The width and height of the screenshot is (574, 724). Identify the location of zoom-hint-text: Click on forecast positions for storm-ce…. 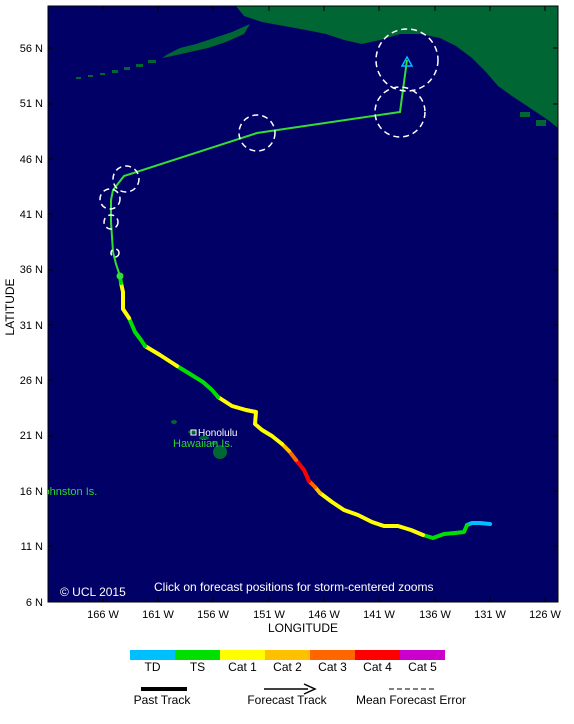
(293, 587).